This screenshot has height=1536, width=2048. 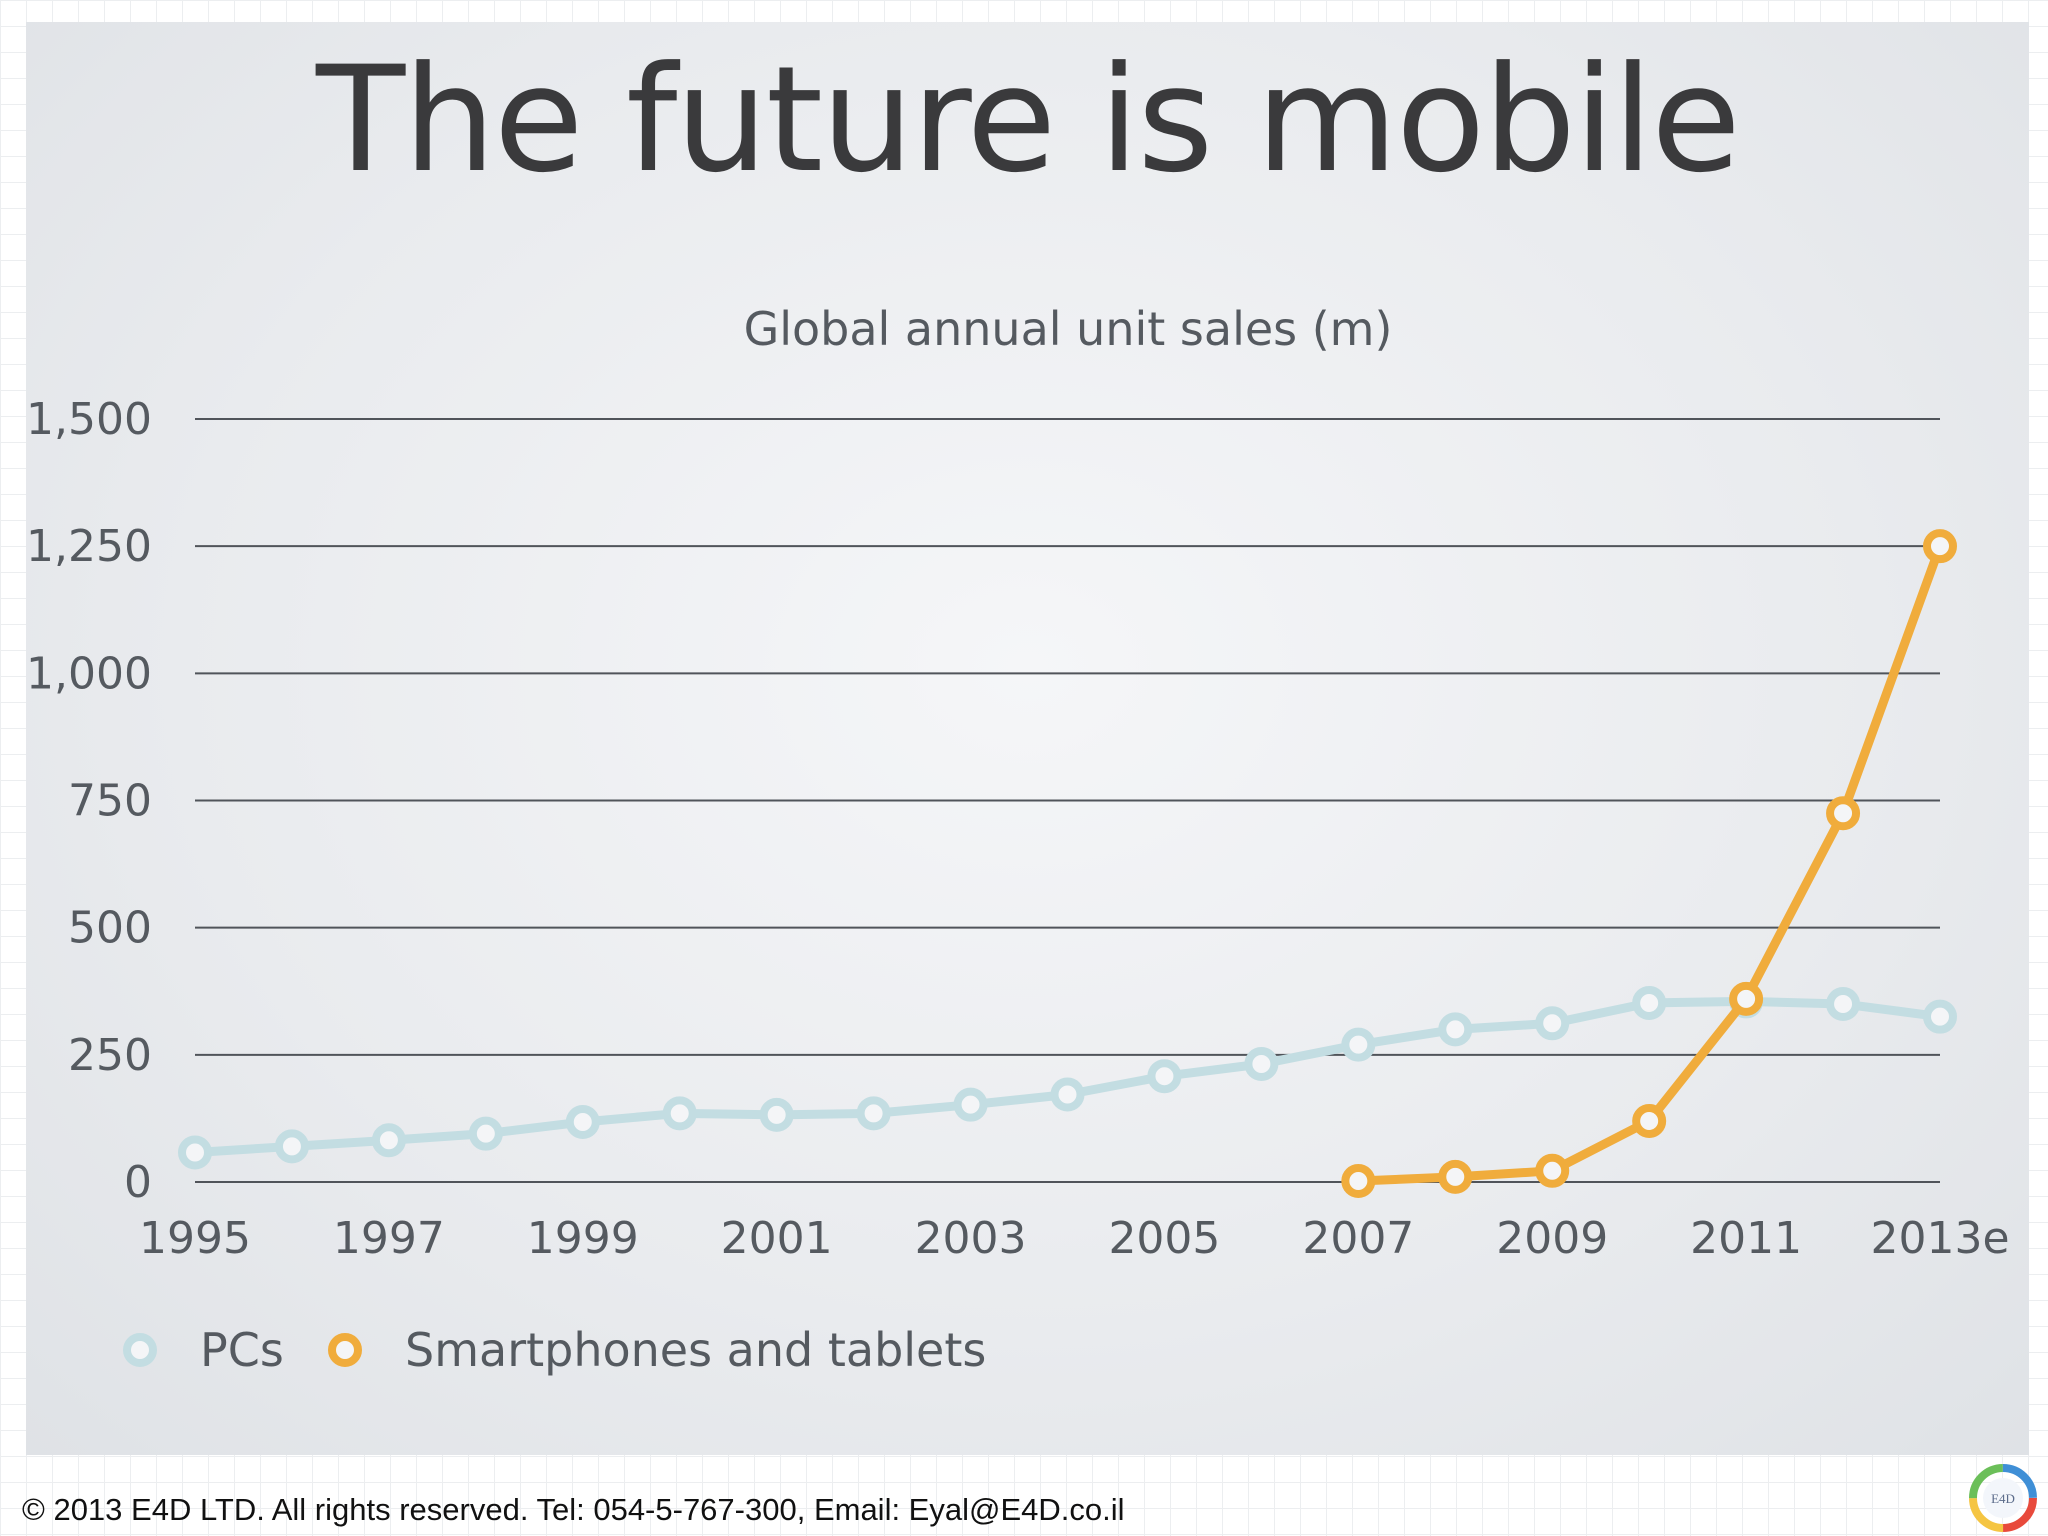 What do you see at coordinates (582, 1121) in the screenshot?
I see `data-point-pcs-1999` at bounding box center [582, 1121].